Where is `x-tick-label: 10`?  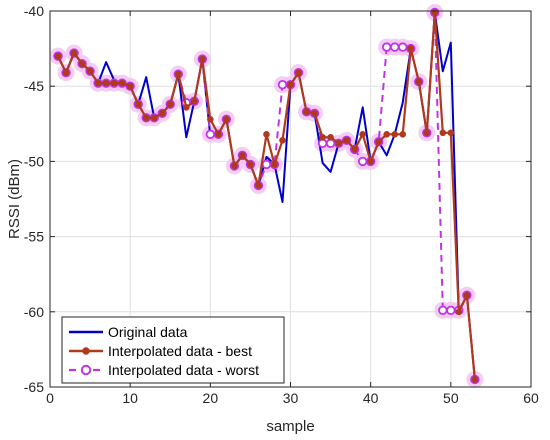
x-tick-label: 10 is located at coordinates (130, 398).